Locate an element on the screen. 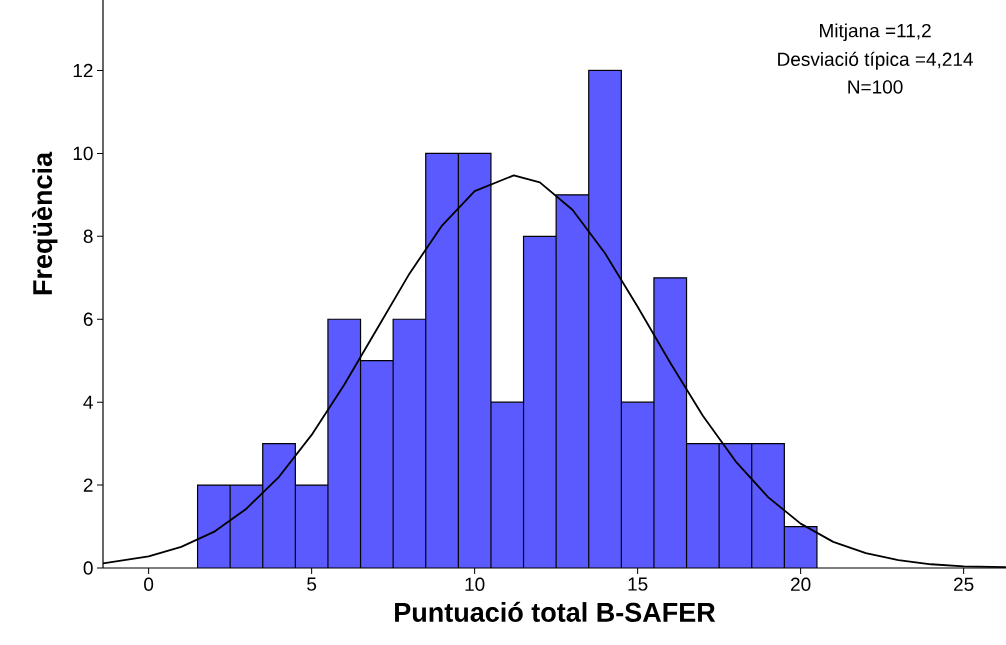 Image resolution: width=1006 pixels, height=645 pixels. y-tick-label: 0 is located at coordinates (88, 568).